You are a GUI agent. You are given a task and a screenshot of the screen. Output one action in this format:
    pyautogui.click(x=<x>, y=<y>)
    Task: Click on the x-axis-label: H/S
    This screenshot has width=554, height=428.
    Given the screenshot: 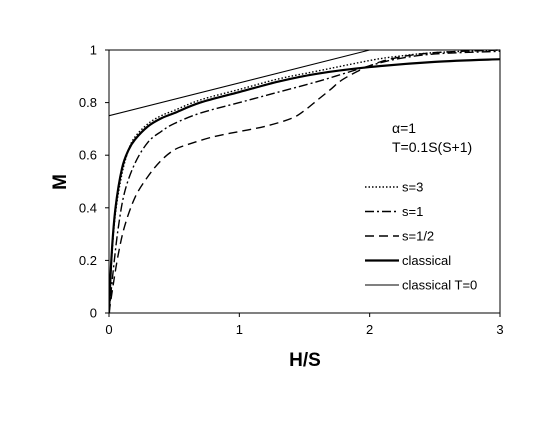 What is the action you would take?
    pyautogui.click(x=305, y=360)
    